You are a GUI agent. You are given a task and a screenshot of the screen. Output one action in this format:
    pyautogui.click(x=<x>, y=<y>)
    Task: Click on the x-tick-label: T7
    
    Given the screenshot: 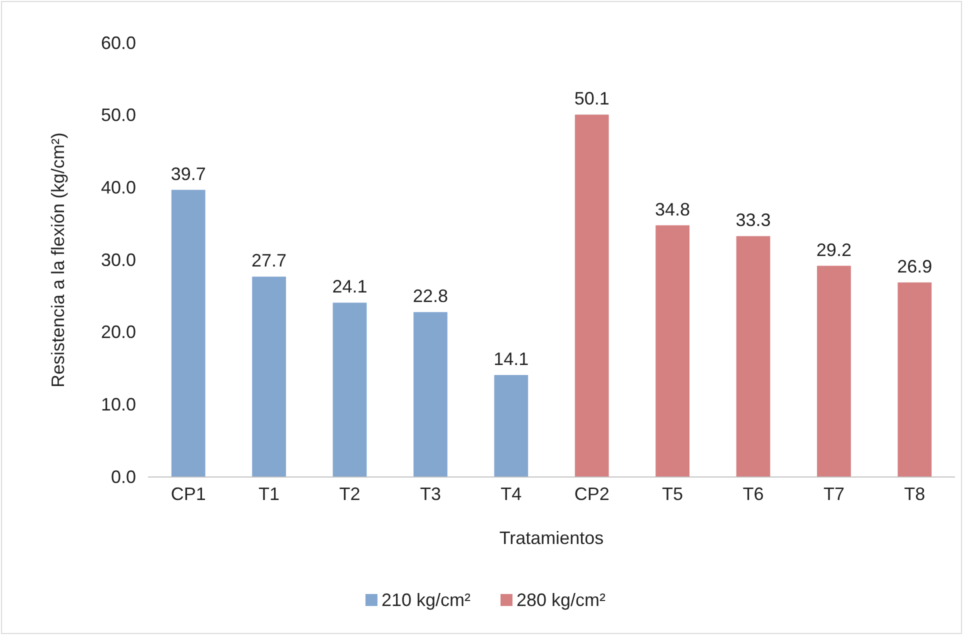 What is the action you would take?
    pyautogui.click(x=833, y=494)
    